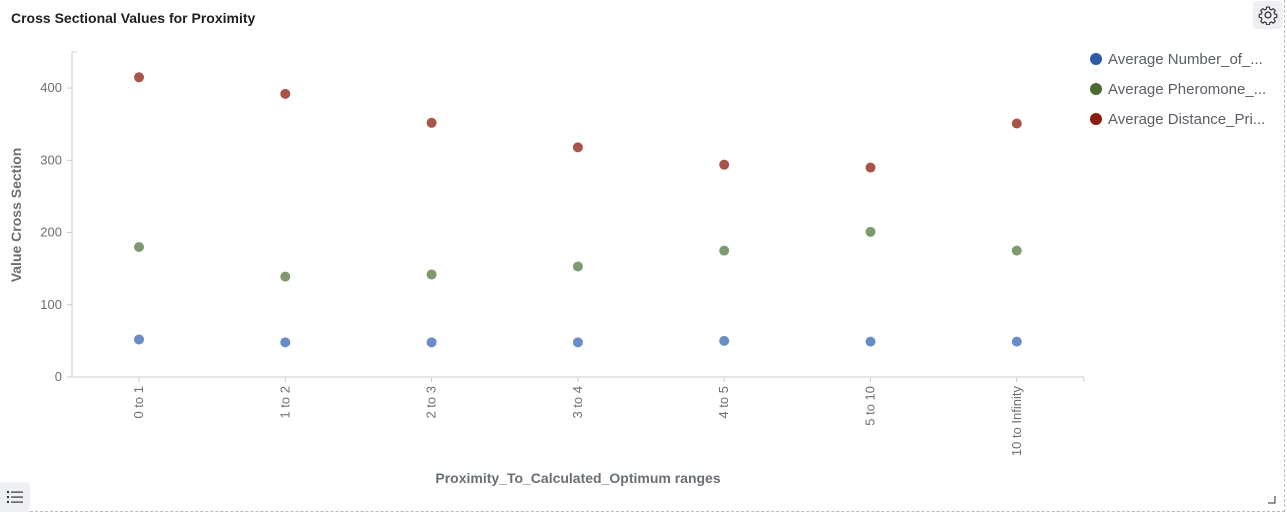  Describe the element at coordinates (1096, 119) in the screenshot. I see `legend-dot-distance` at that location.